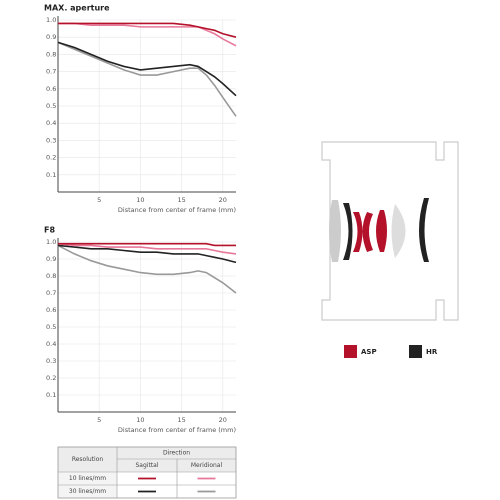  Describe the element at coordinates (87, 491) in the screenshot. I see `table-row-label: 30 lines/mm` at that location.